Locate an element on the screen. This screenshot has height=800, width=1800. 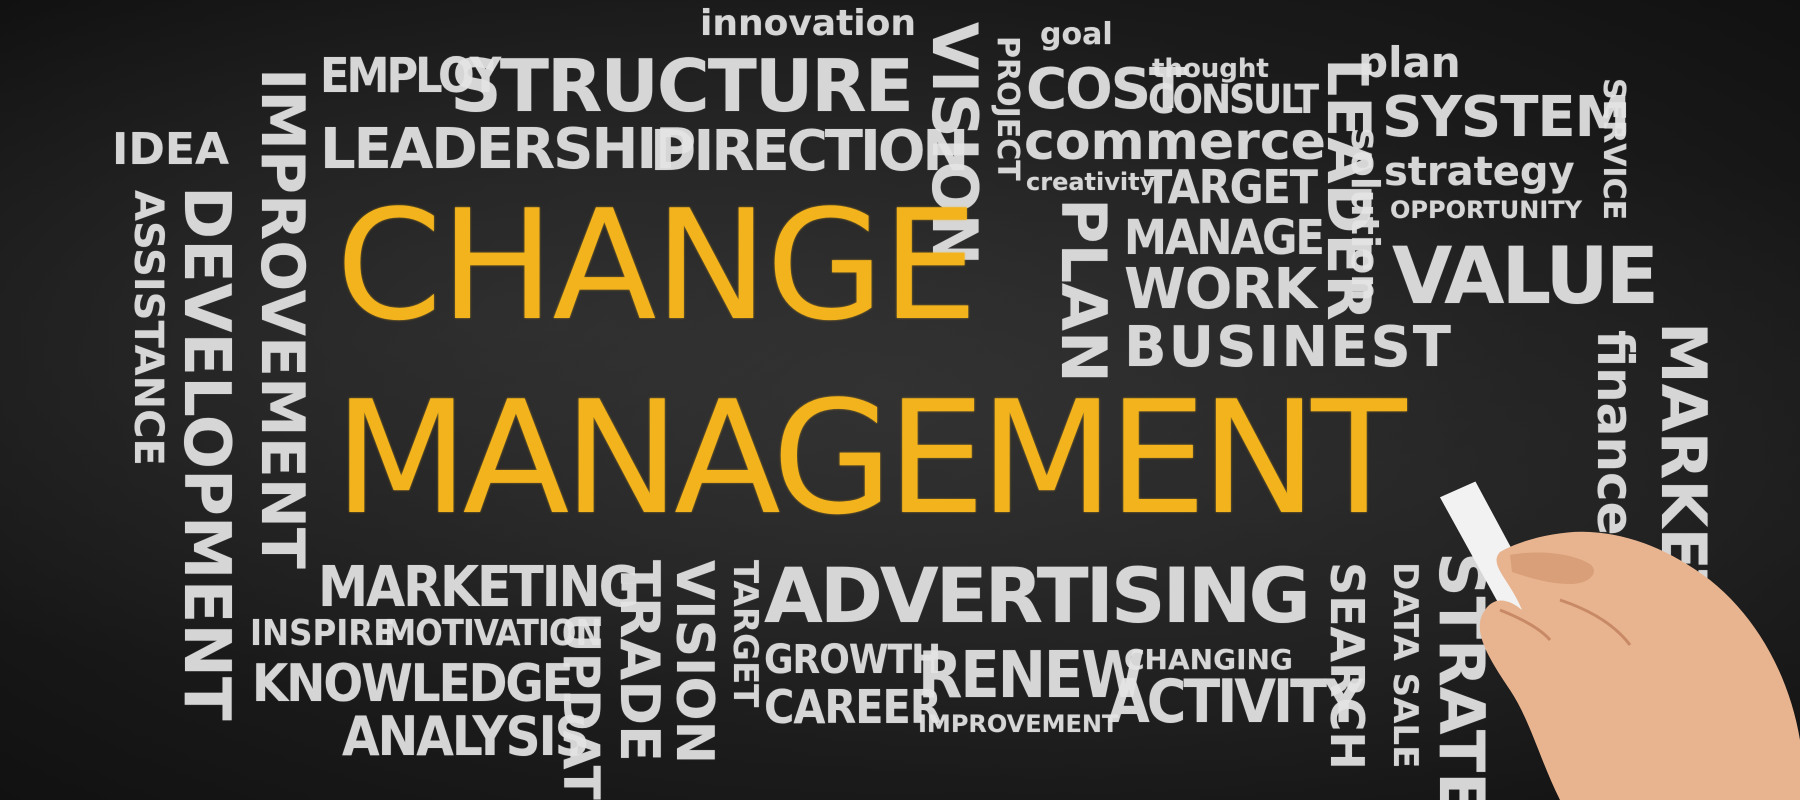
word-marketing: MARKETING is located at coordinates (479, 587).